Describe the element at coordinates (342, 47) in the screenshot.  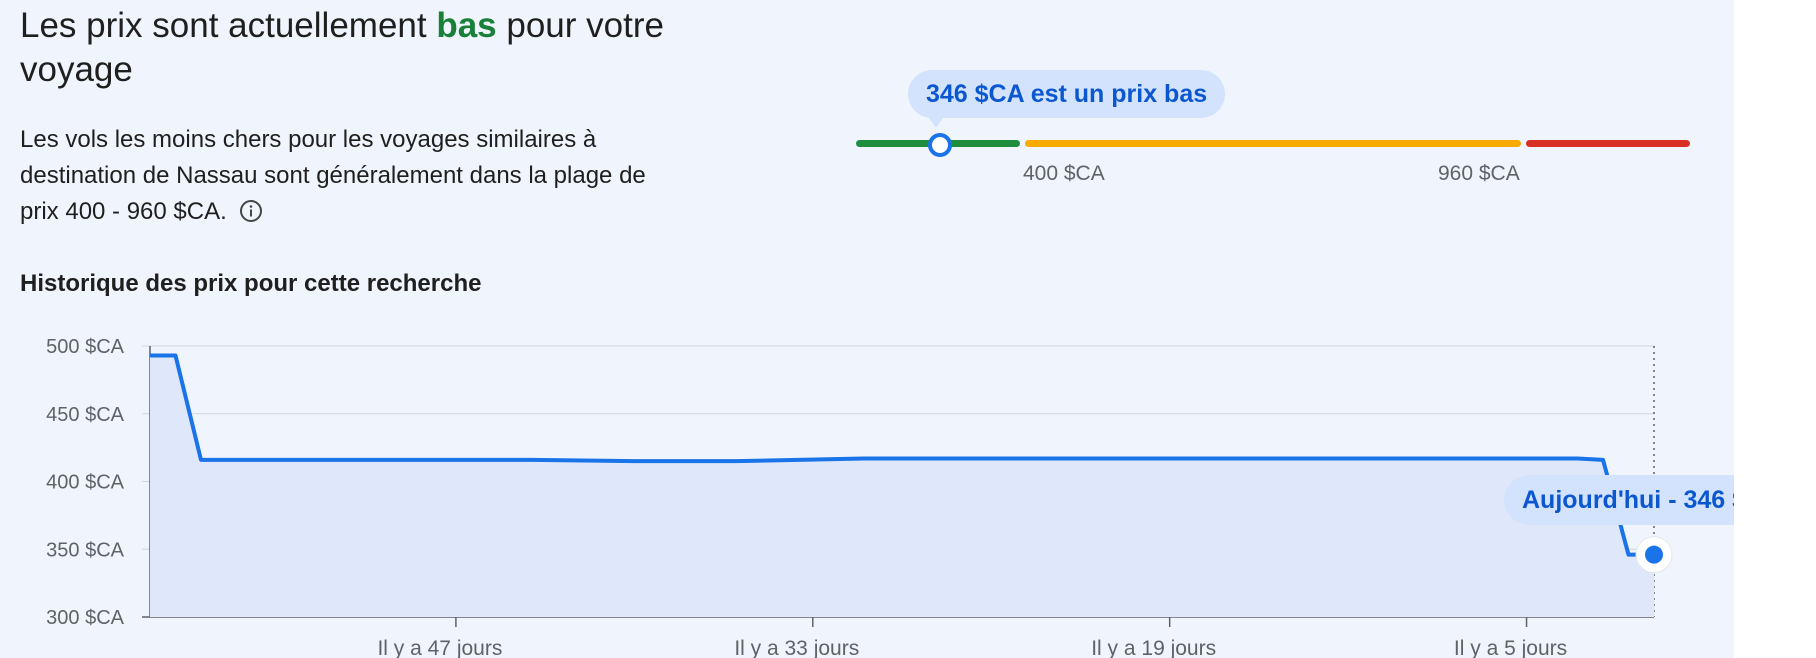
I see `title-text-after: pour votre voyage` at that location.